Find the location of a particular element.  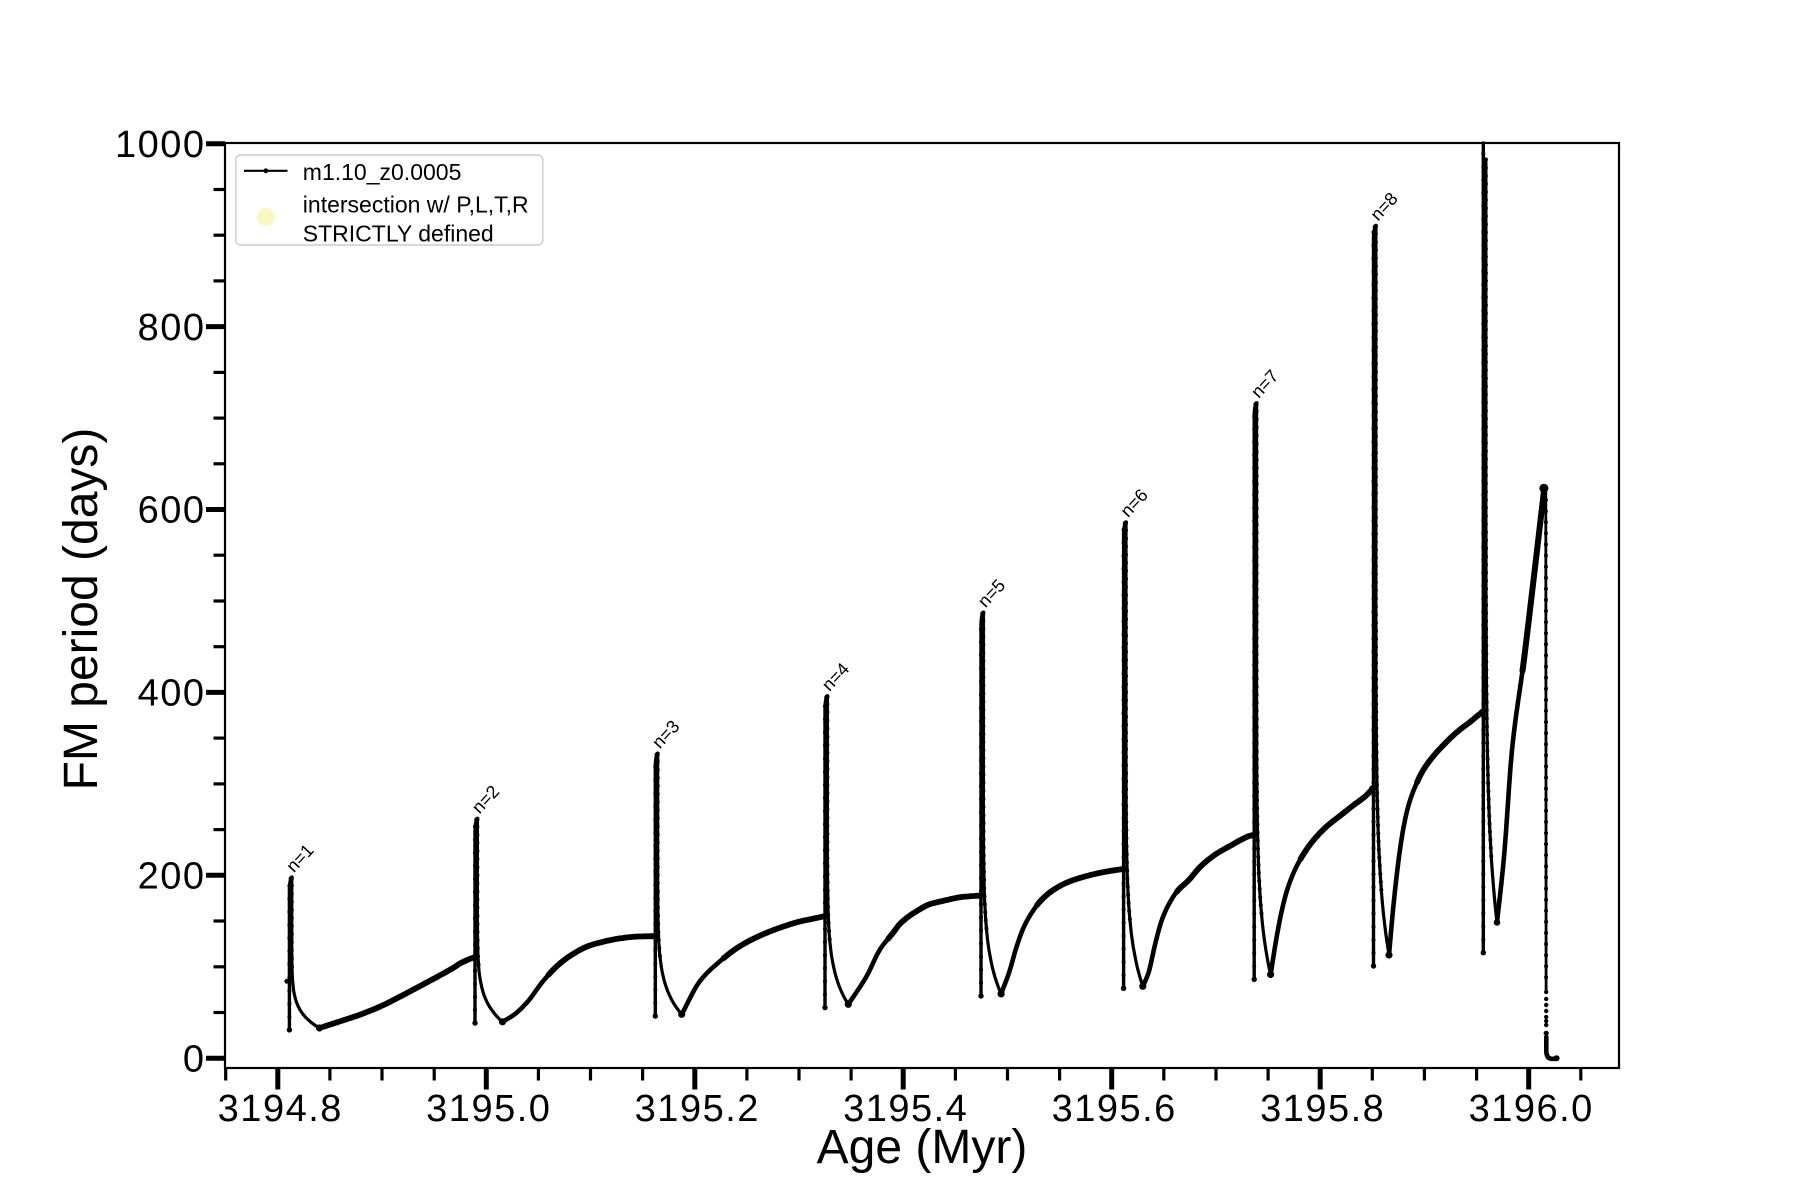

svg-text: n=6 is located at coordinates (1133, 503).